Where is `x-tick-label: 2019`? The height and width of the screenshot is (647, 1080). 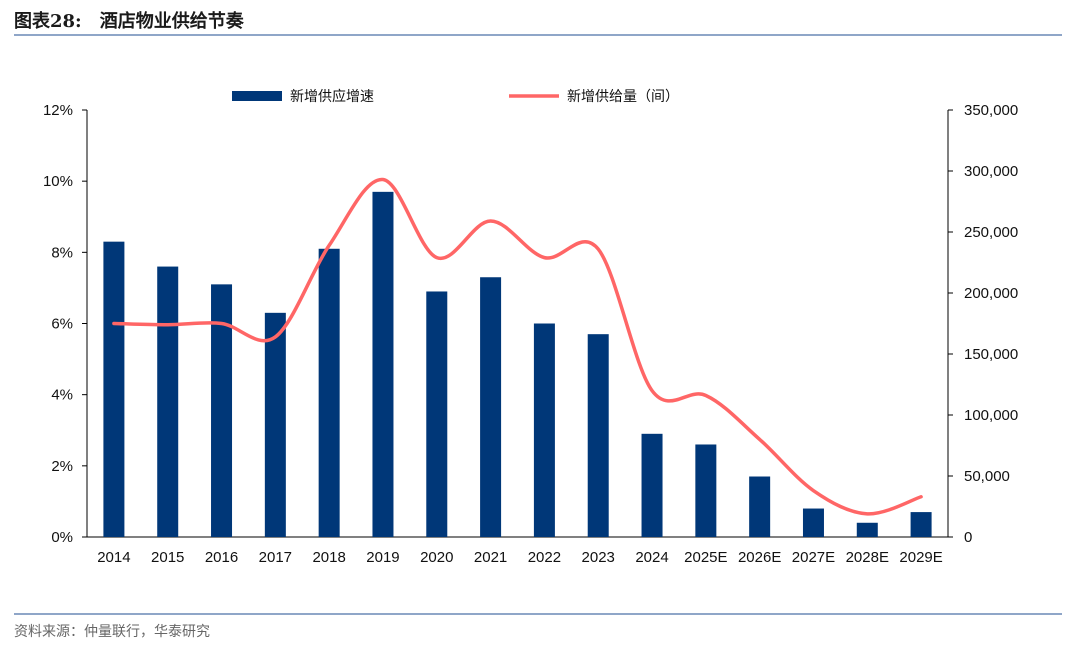 x-tick-label: 2019 is located at coordinates (382, 557).